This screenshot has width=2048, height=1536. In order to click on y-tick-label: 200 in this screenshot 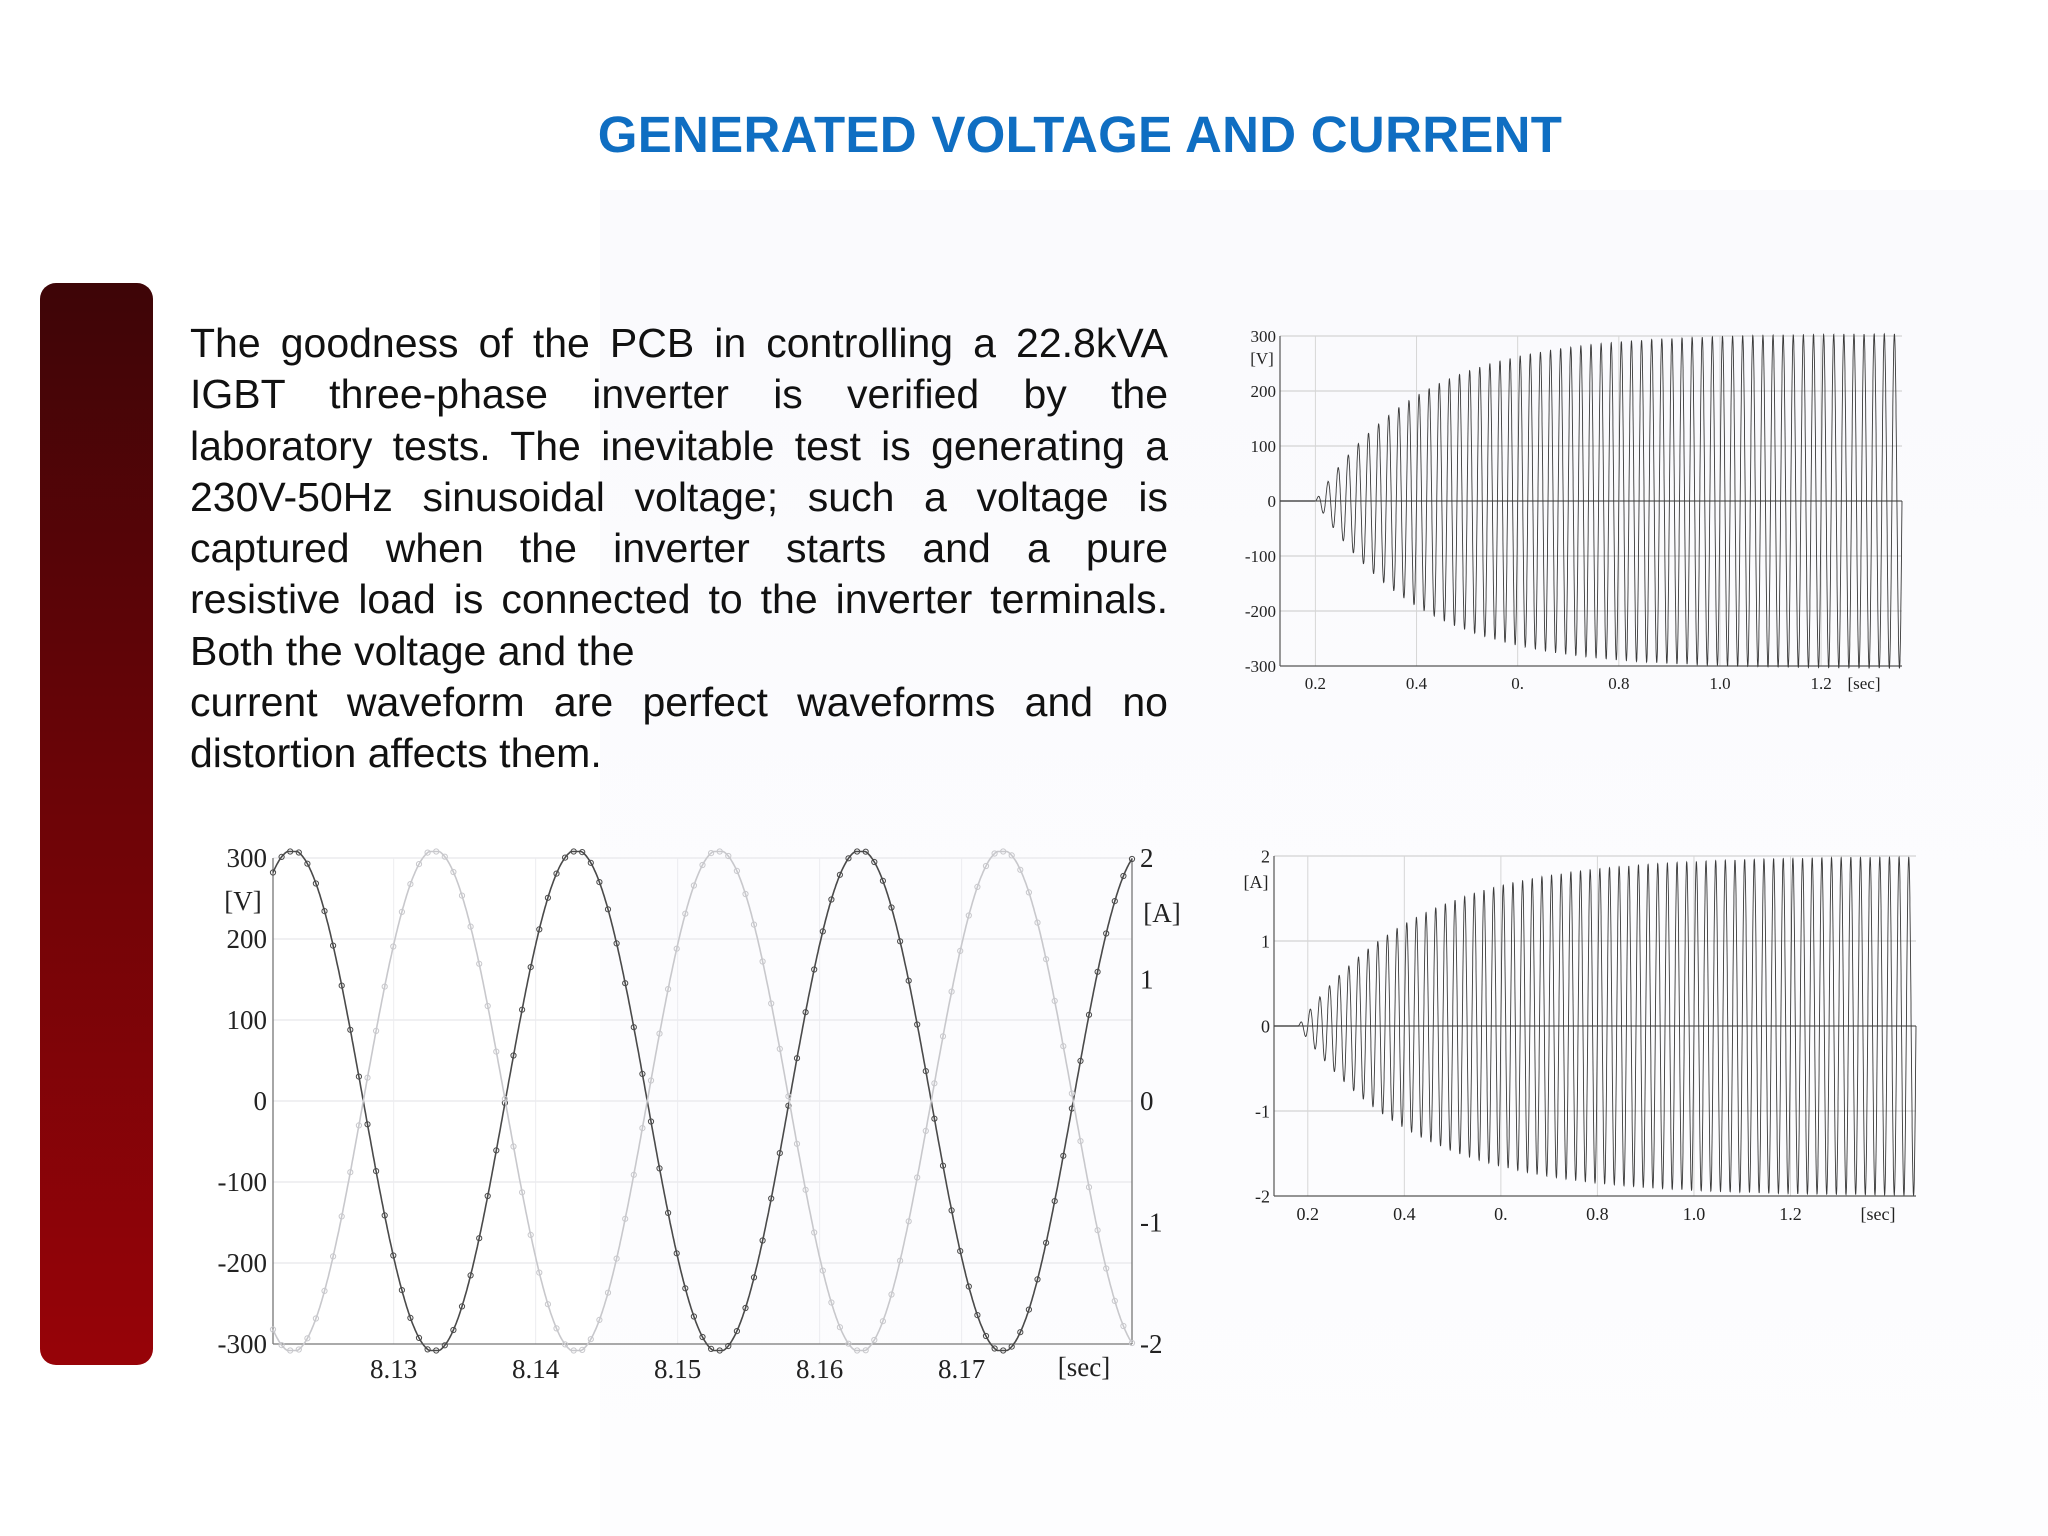, I will do `click(1264, 391)`.